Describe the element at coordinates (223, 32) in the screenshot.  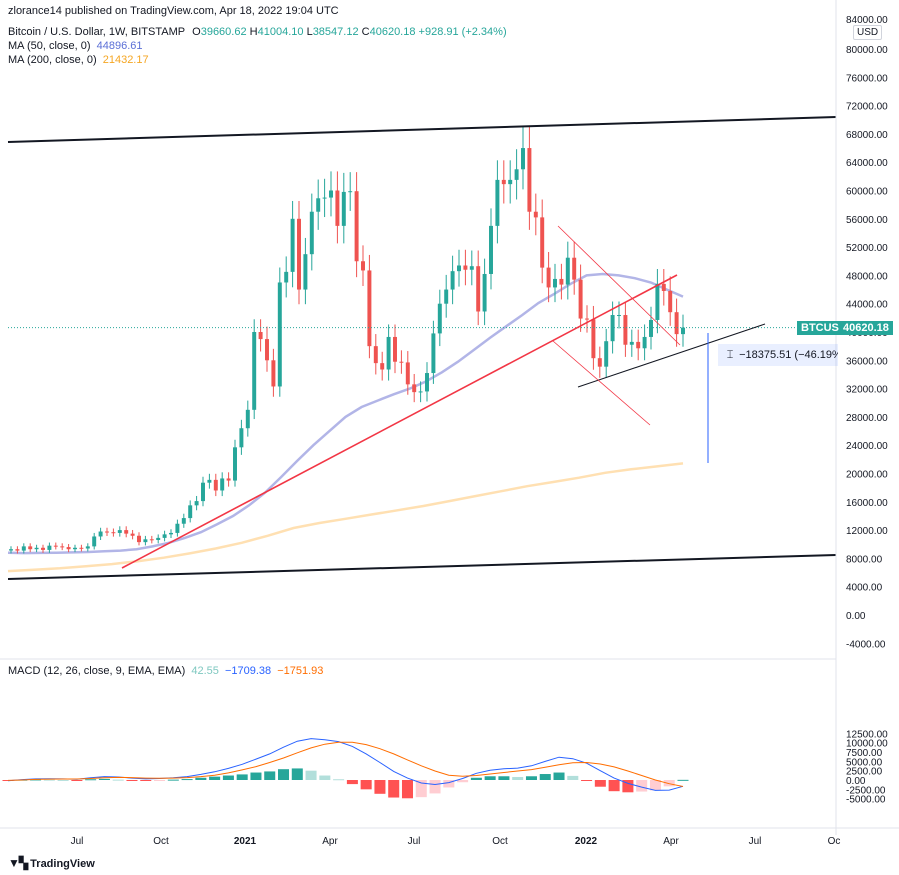
I see `open-value: 39660.62` at that location.